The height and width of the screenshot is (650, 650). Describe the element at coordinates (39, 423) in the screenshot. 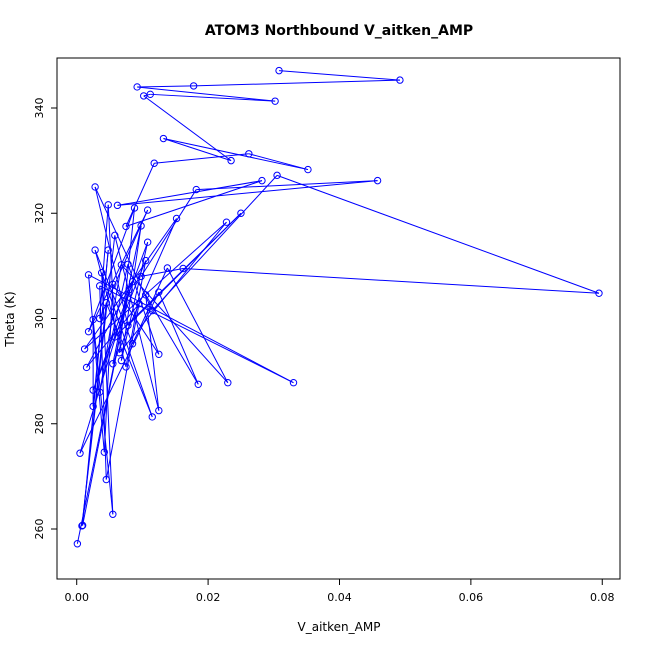

I see `y-tick-label: 280` at that location.